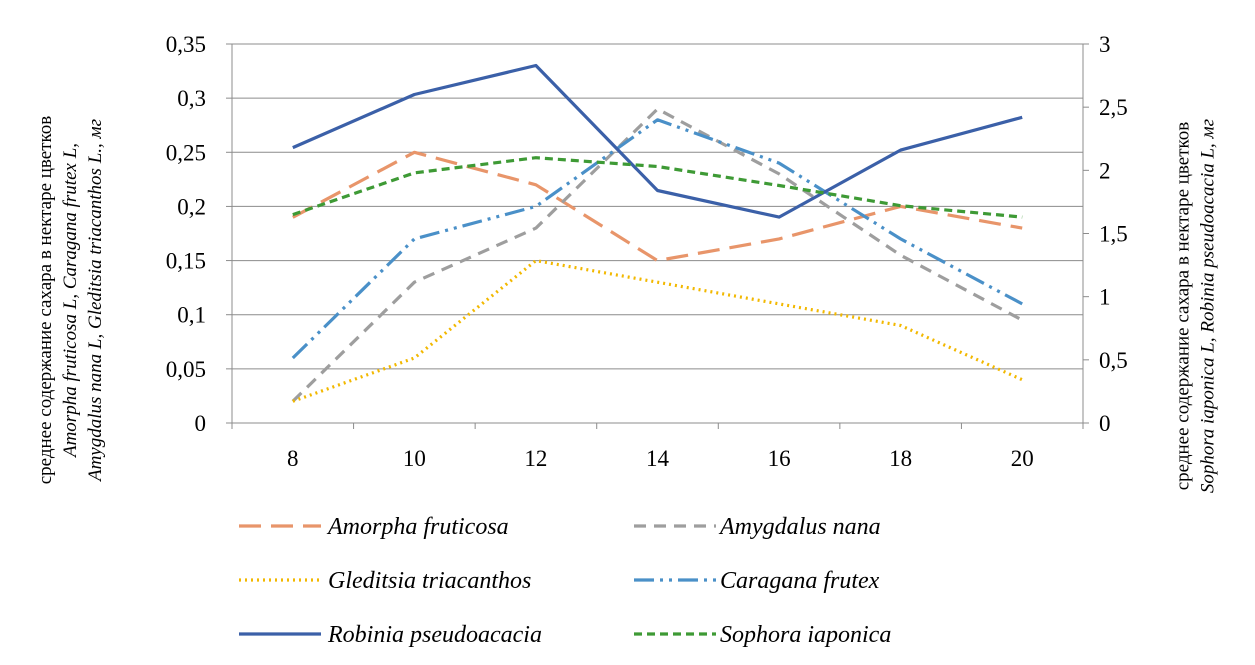 The height and width of the screenshot is (665, 1255). Describe the element at coordinates (1105, 297) in the screenshot. I see `y-tick-label-right: 1` at that location.